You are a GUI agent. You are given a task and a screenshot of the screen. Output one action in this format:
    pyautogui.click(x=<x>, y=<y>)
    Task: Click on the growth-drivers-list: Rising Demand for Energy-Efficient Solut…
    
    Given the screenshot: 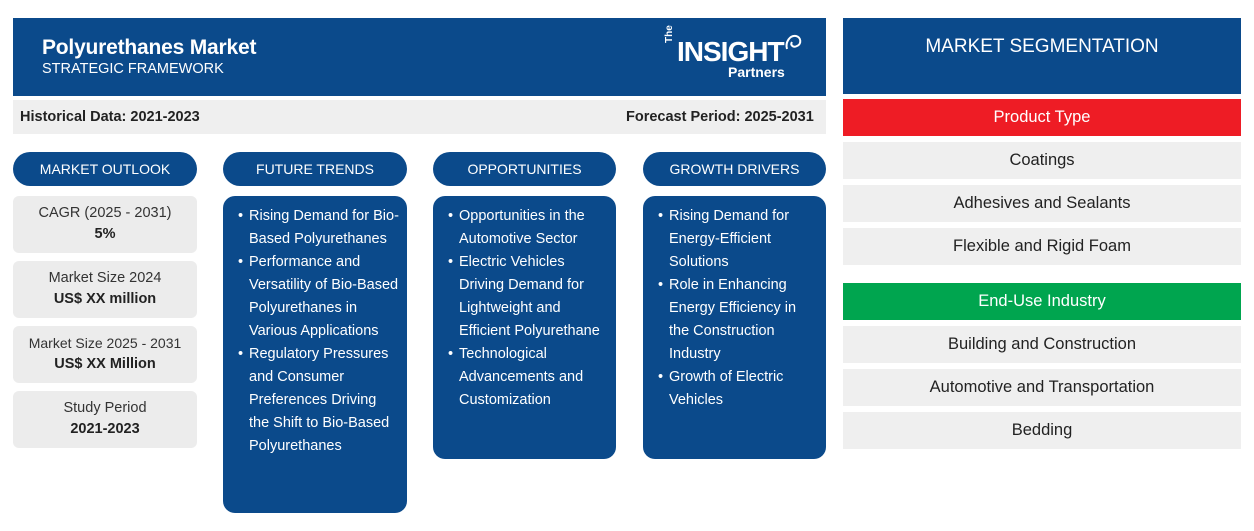 What is the action you would take?
    pyautogui.click(x=730, y=308)
    